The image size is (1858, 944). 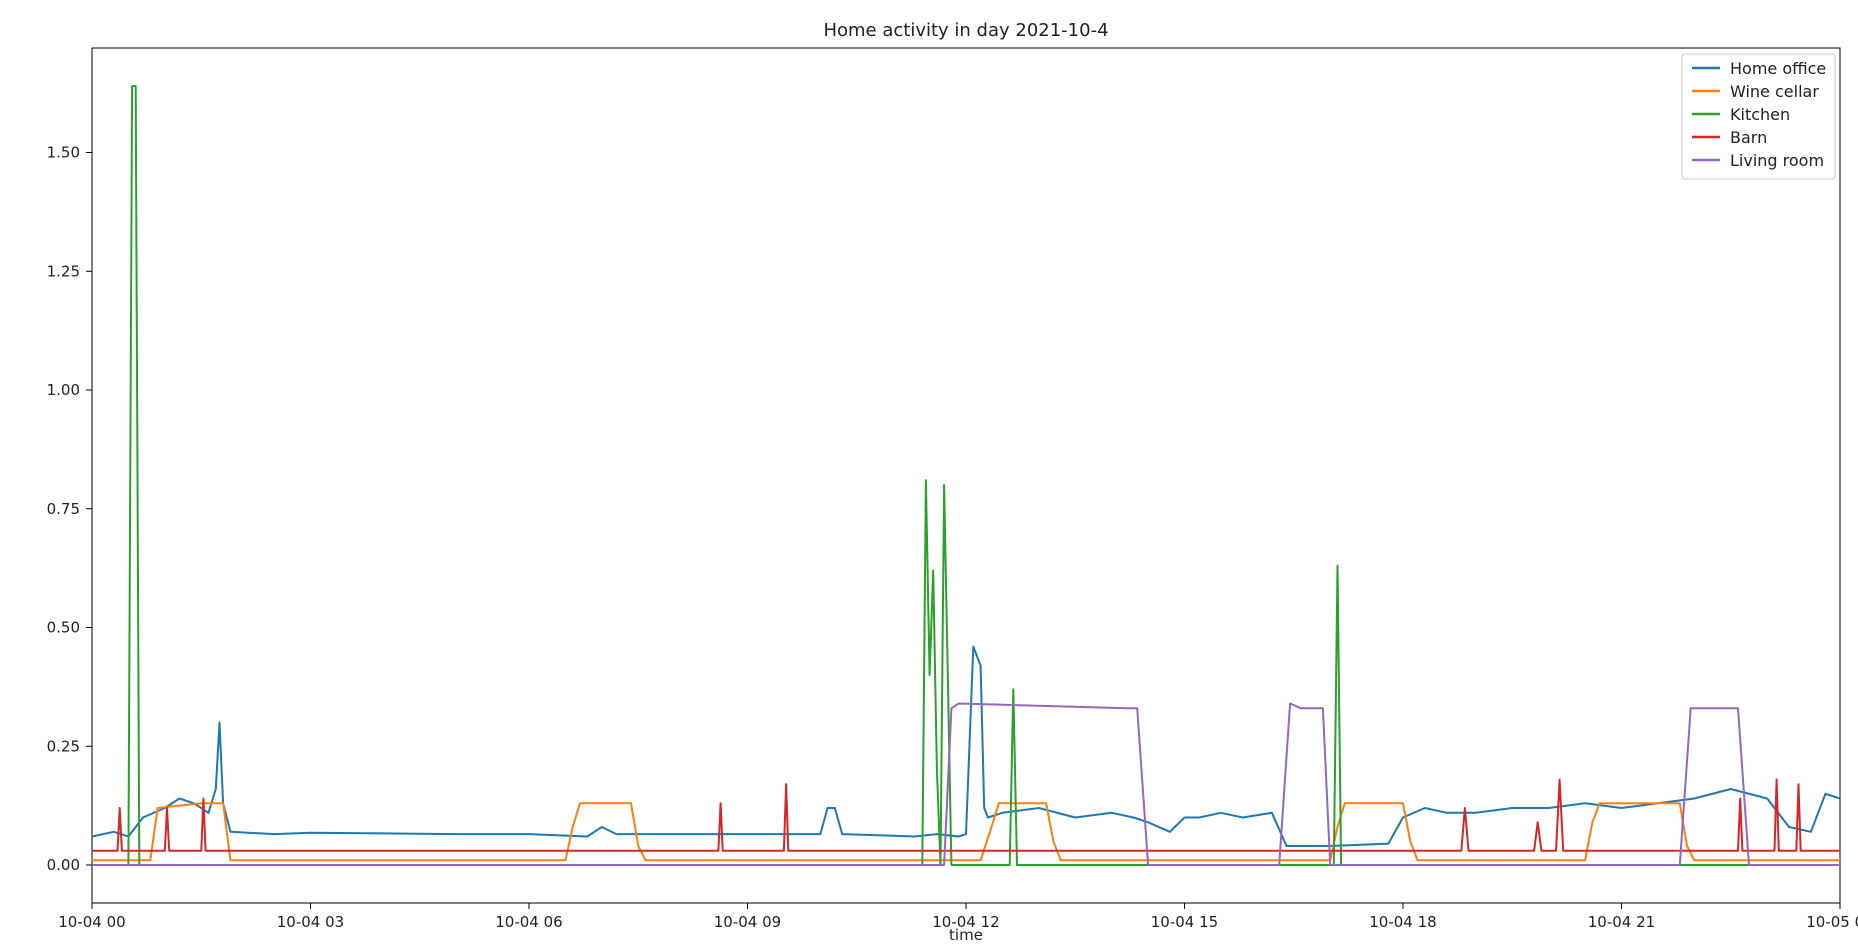 What do you see at coordinates (310, 922) in the screenshot?
I see `x-tick-label: 10-04 03` at bounding box center [310, 922].